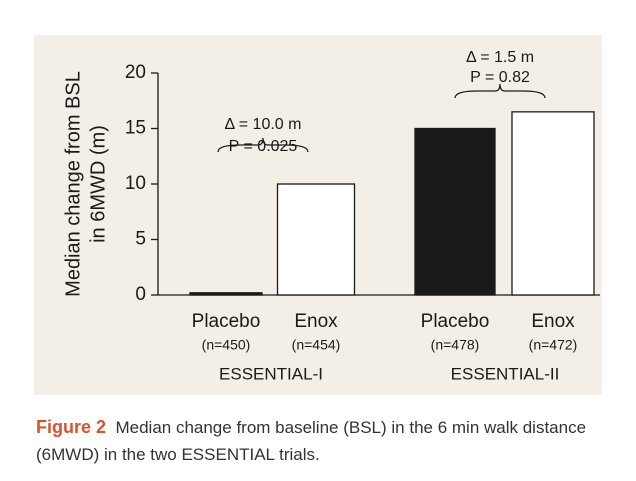  What do you see at coordinates (140, 239) in the screenshot?
I see `y-tick-label: 5` at bounding box center [140, 239].